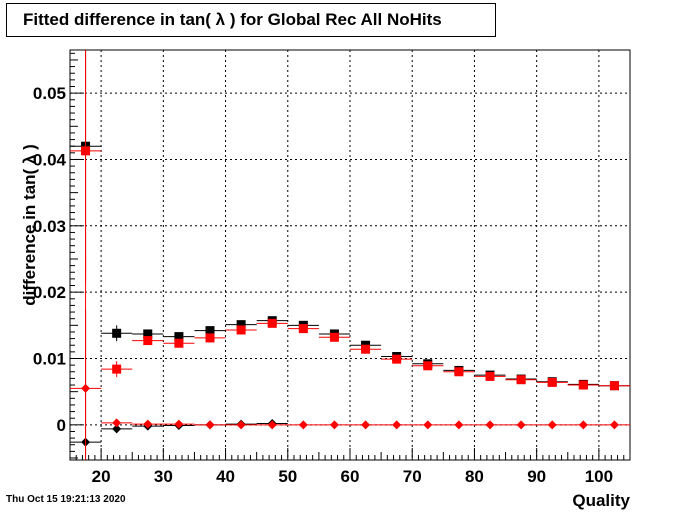  I want to click on x-tick-label: 100, so click(599, 476).